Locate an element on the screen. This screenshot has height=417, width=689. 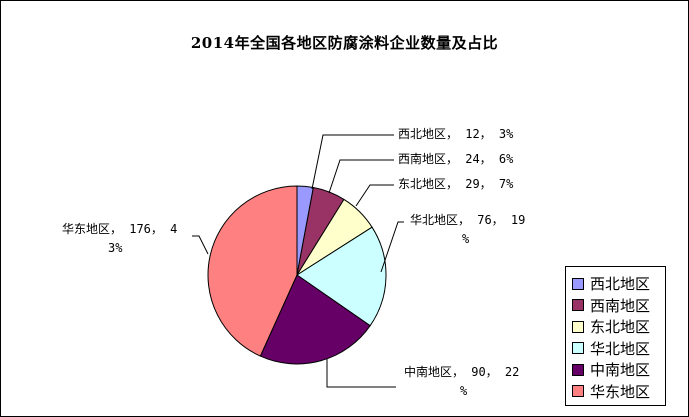
legend-item-2: 西南地区 is located at coordinates (615, 306).